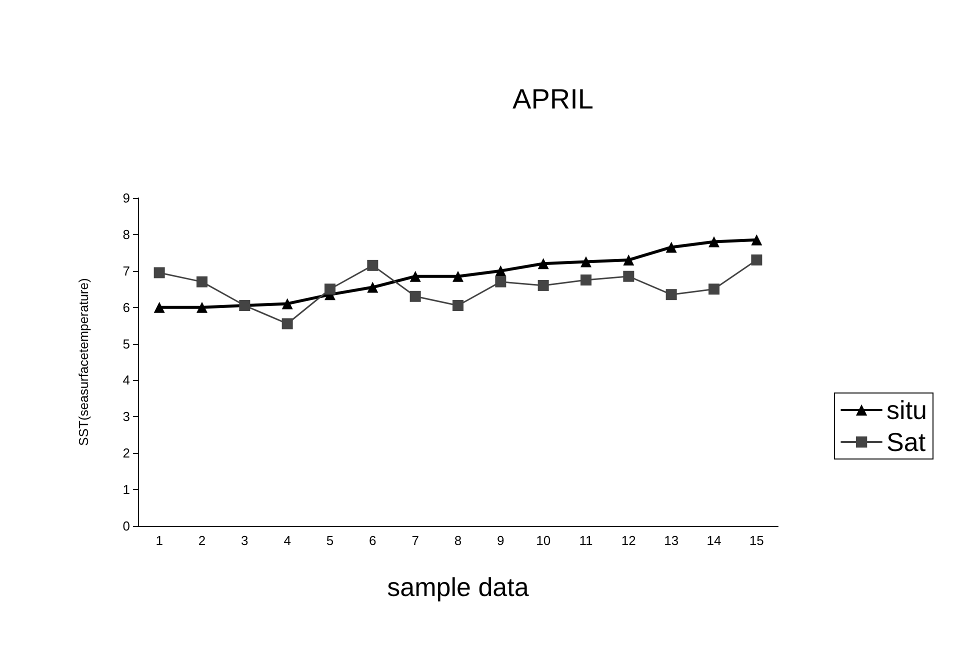 The height and width of the screenshot is (654, 978). What do you see at coordinates (126, 416) in the screenshot?
I see `y-tick-label: 3` at bounding box center [126, 416].